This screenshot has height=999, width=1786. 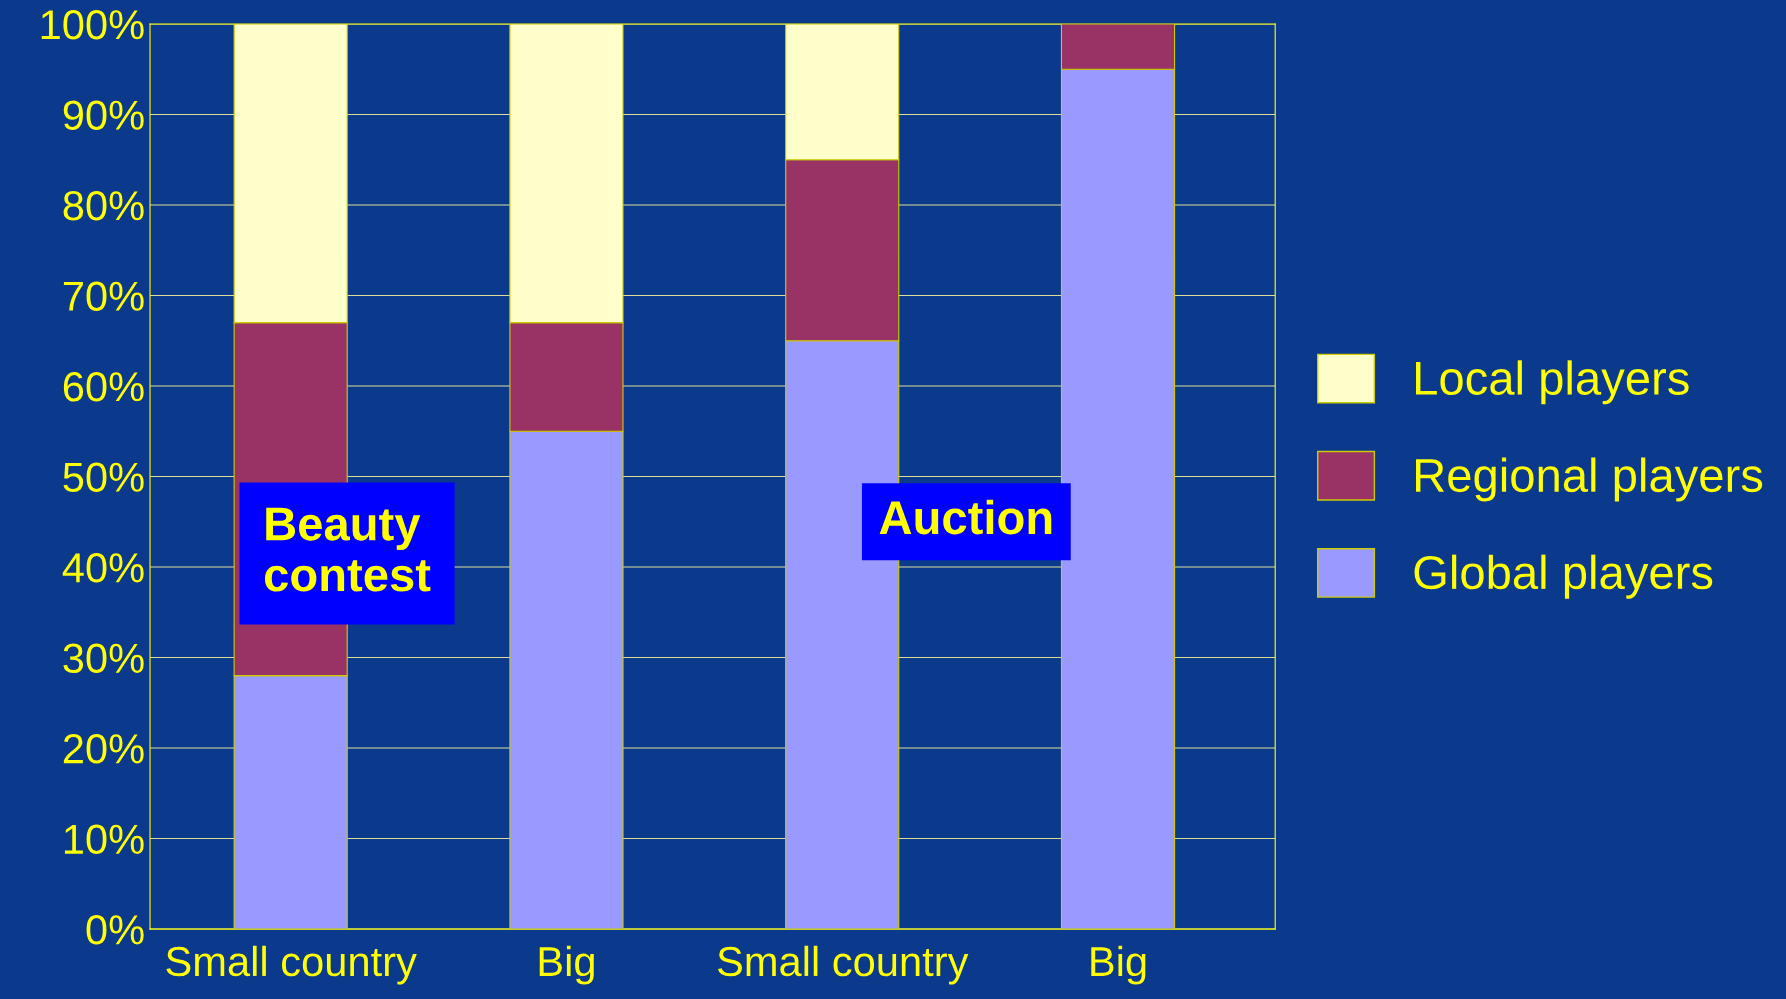 What do you see at coordinates (103, 658) in the screenshot?
I see `y-tick-label: 30%` at bounding box center [103, 658].